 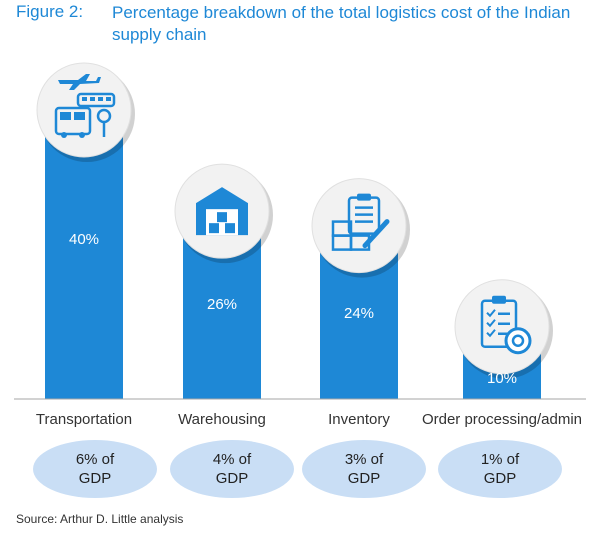 What do you see at coordinates (359, 419) in the screenshot?
I see `category-label-inventory: Inventory` at bounding box center [359, 419].